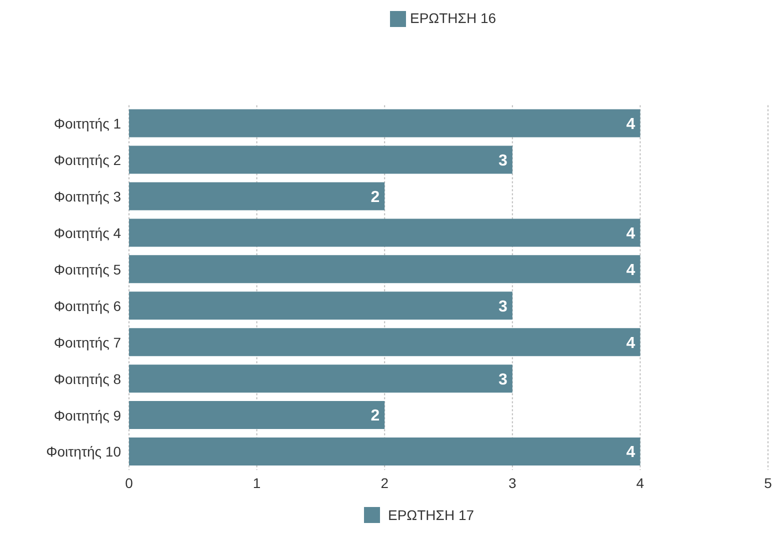 The height and width of the screenshot is (537, 778). I want to click on y-tick-label: Φοιτητής 7, so click(88, 342).